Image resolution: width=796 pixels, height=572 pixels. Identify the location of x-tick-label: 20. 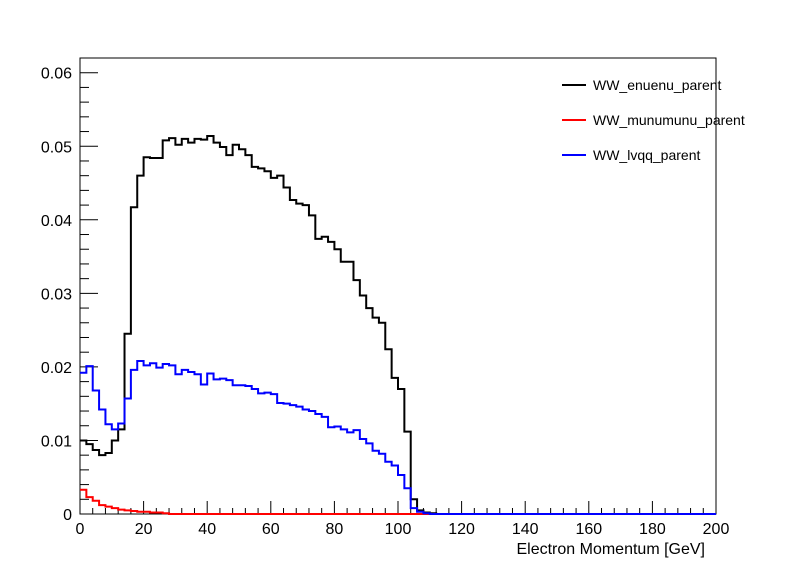
(144, 529).